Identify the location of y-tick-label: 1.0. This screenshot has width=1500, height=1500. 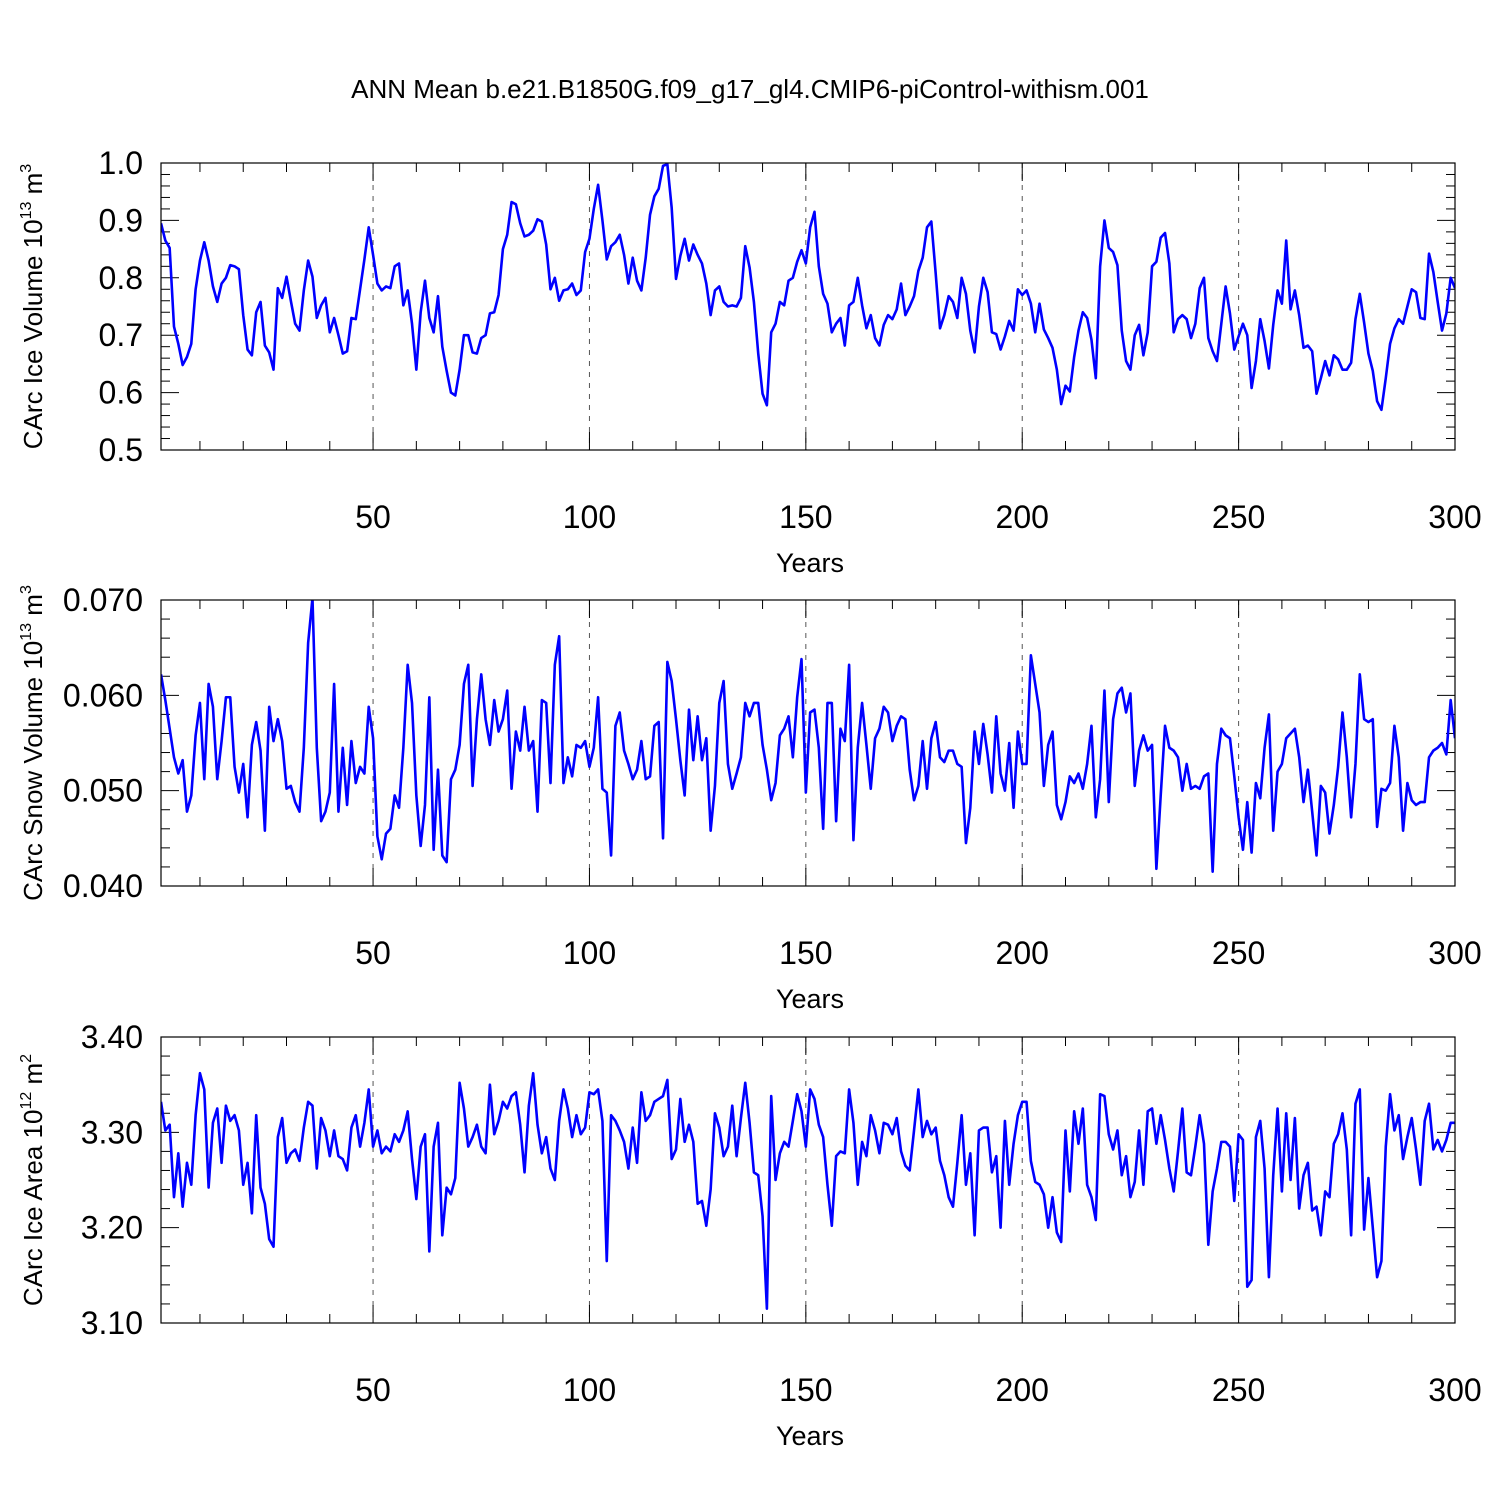
(121, 163).